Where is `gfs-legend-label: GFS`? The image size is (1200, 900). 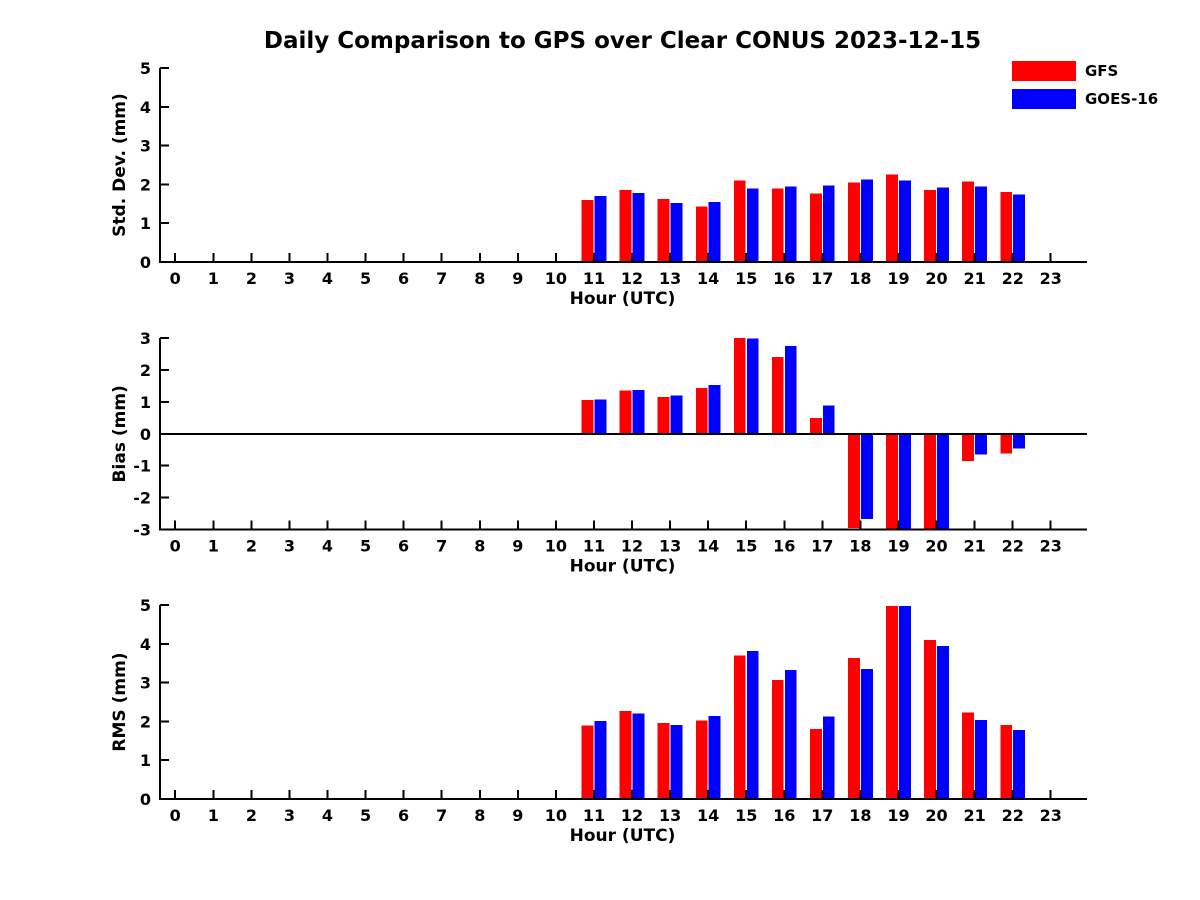
gfs-legend-label: GFS is located at coordinates (1102, 71).